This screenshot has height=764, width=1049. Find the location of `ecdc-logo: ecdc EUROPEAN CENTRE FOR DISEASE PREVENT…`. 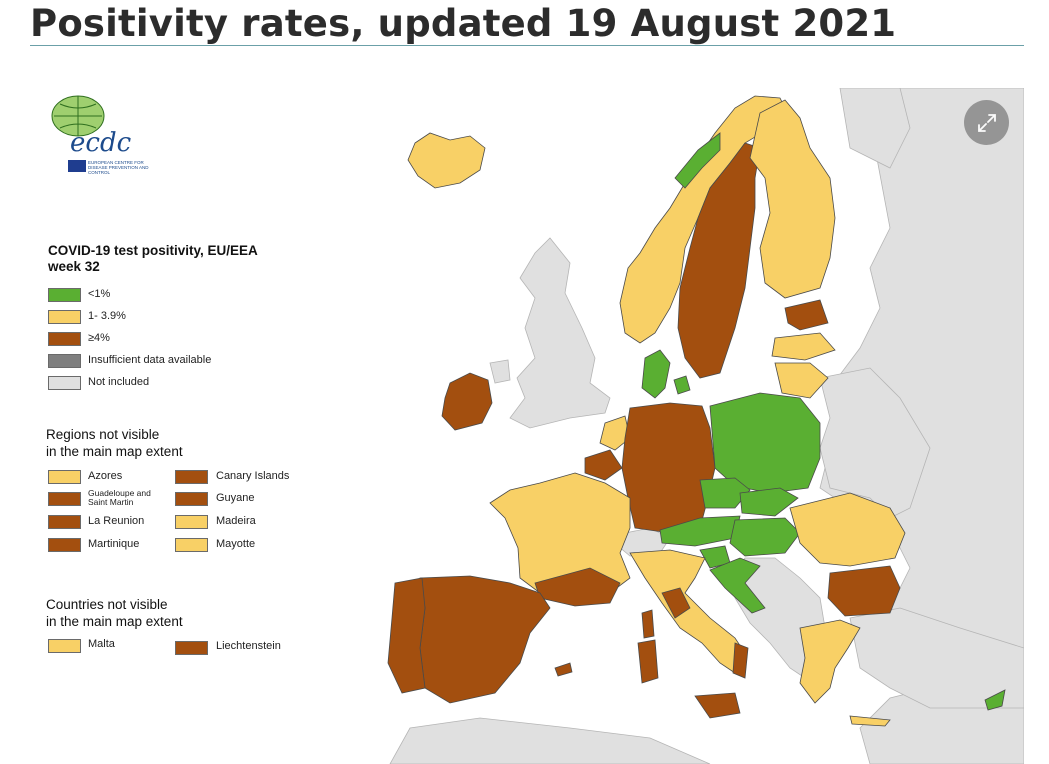

ecdc-logo: ecdc EUROPEAN CENTRE FOR DISEASE PREVENT… is located at coordinates (108, 135).